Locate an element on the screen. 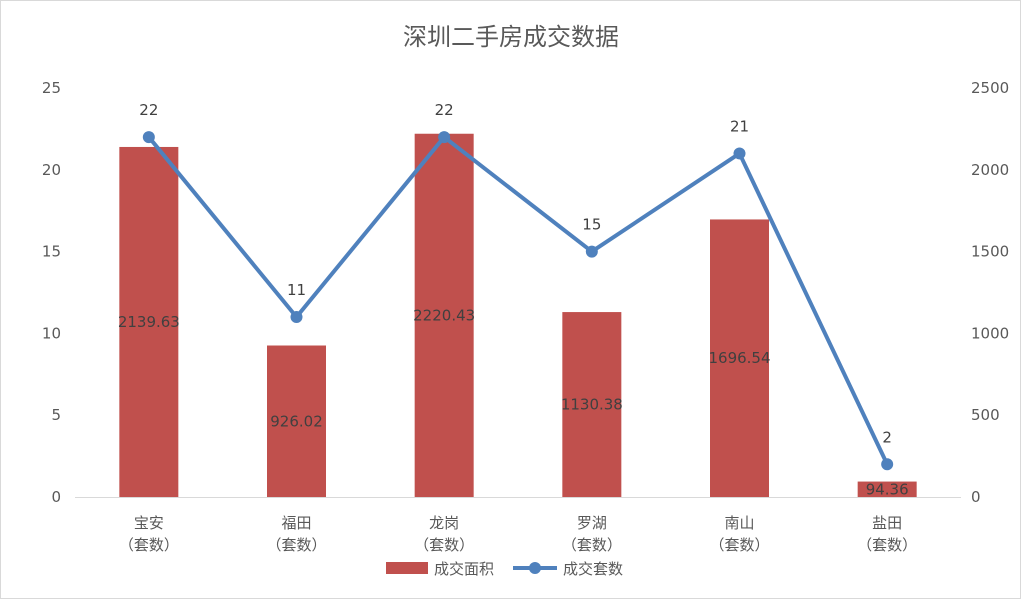  legend: 成交面积 成交套数 is located at coordinates (504, 569).